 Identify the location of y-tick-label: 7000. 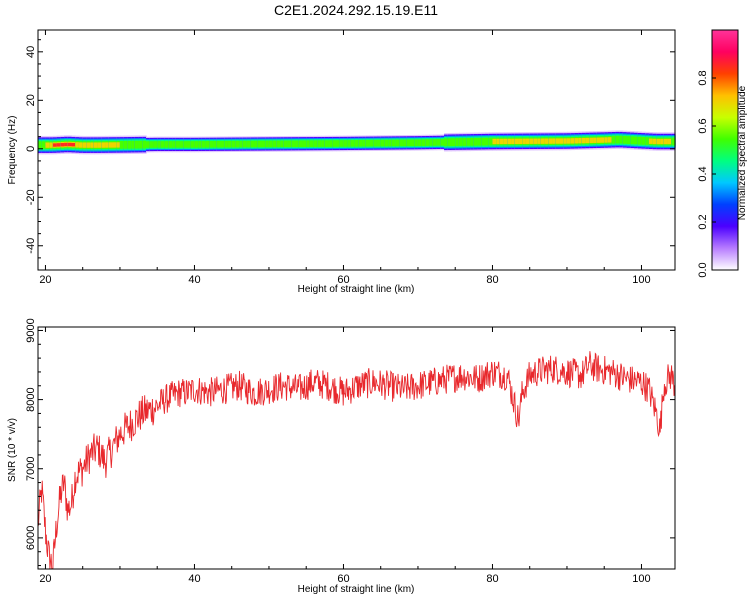
(31, 469).